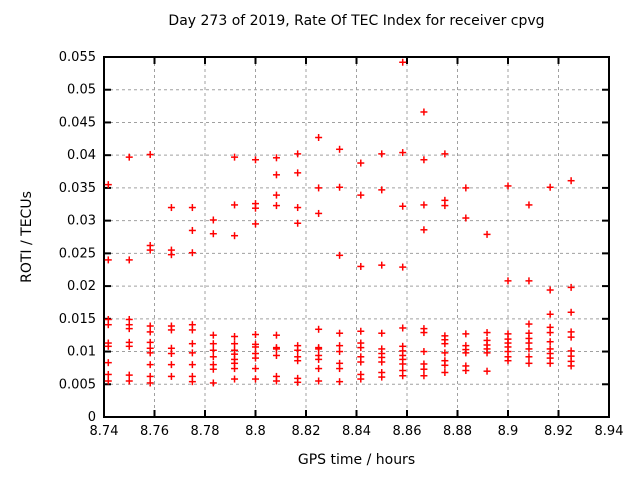 Image resolution: width=640 pixels, height=480 pixels. Describe the element at coordinates (104, 431) in the screenshot. I see `x-tick-label: 8.74` at that location.